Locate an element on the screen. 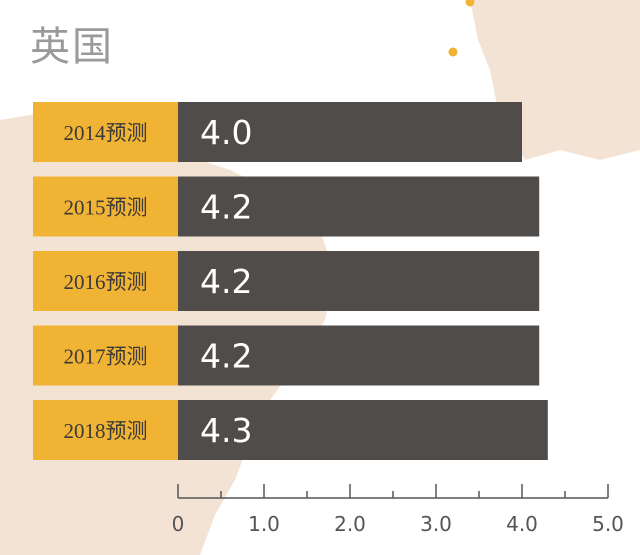  x-tick-label: 5.0 is located at coordinates (608, 524).